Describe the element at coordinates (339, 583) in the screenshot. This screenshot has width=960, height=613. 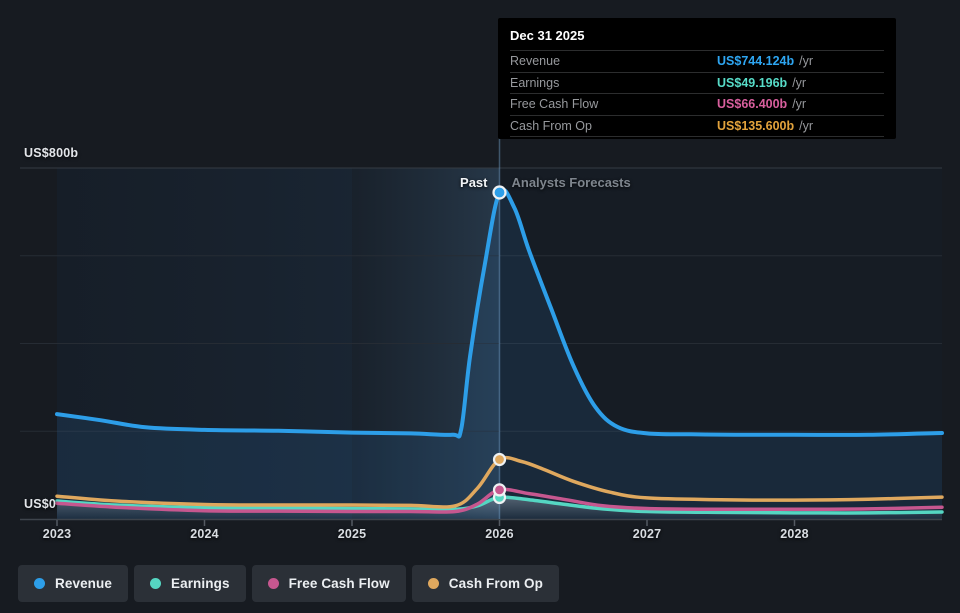
I see `legend-label: Free Cash Flow` at that location.